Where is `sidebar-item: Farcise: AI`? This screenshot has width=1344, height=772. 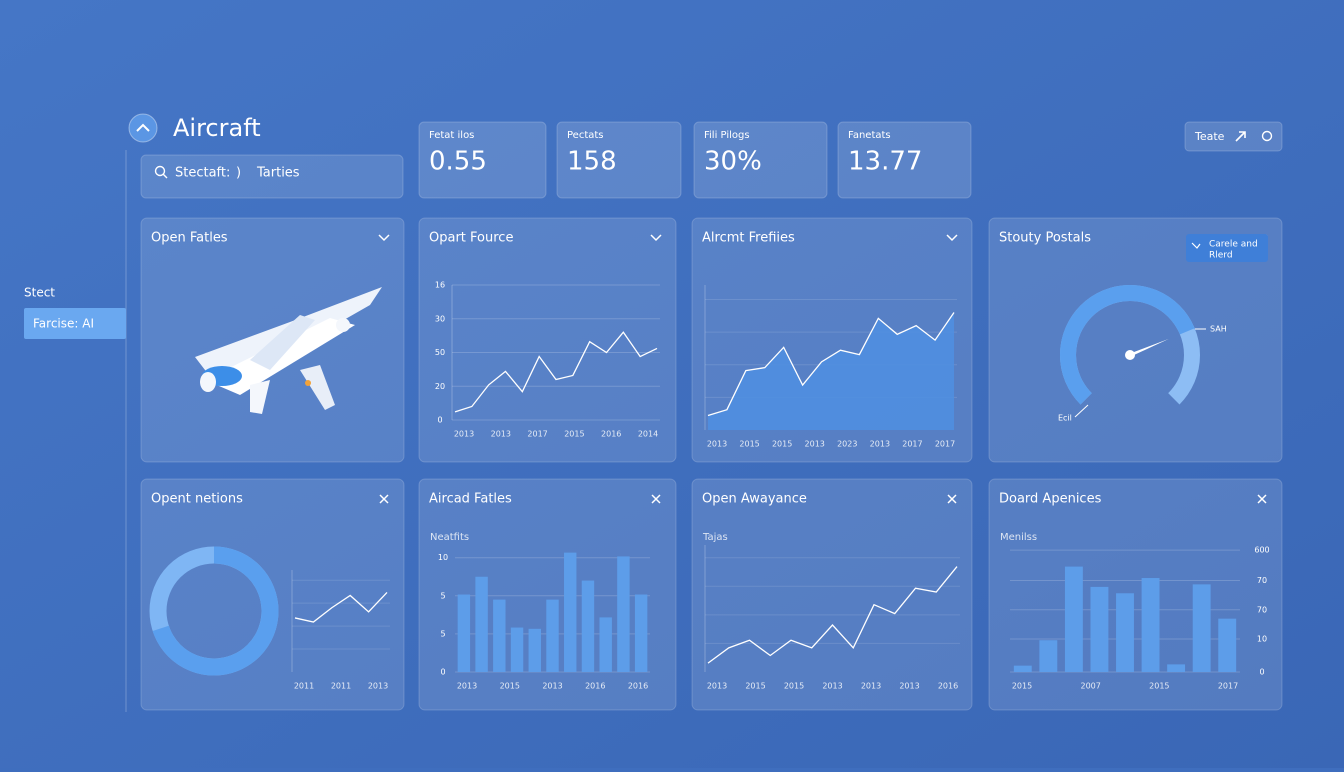 sidebar-item: Farcise: AI is located at coordinates (63, 324).